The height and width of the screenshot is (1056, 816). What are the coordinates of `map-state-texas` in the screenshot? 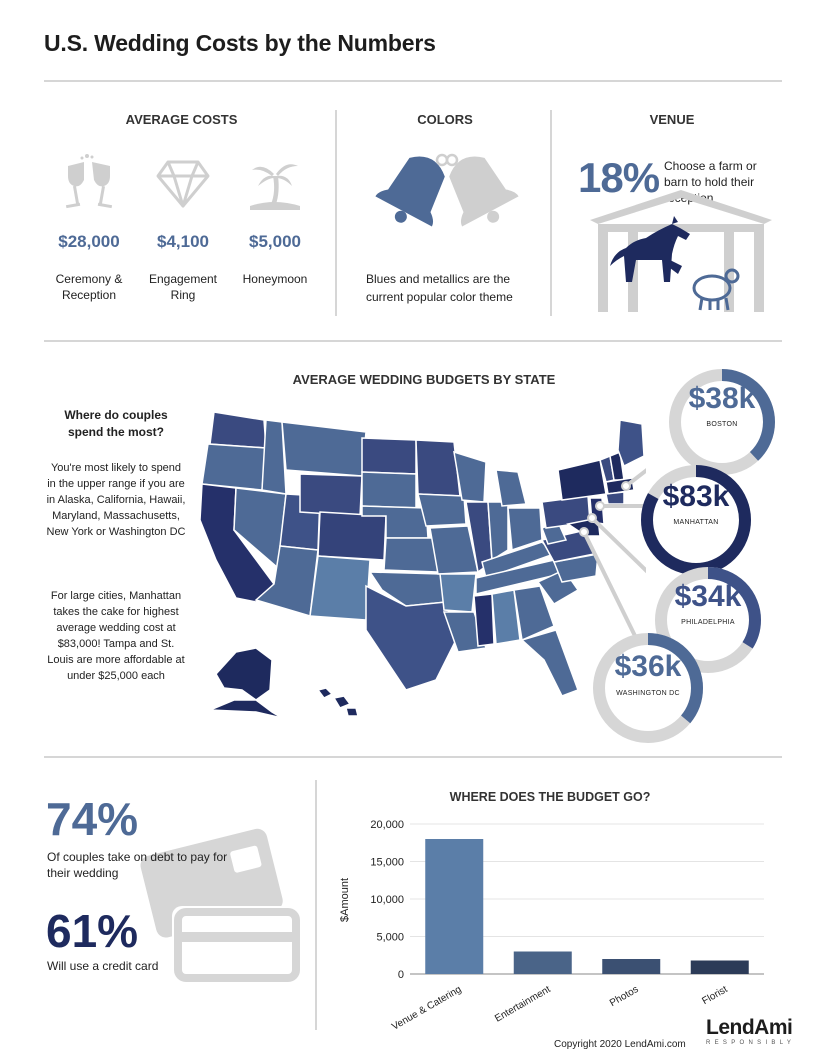 It's located at (411, 637).